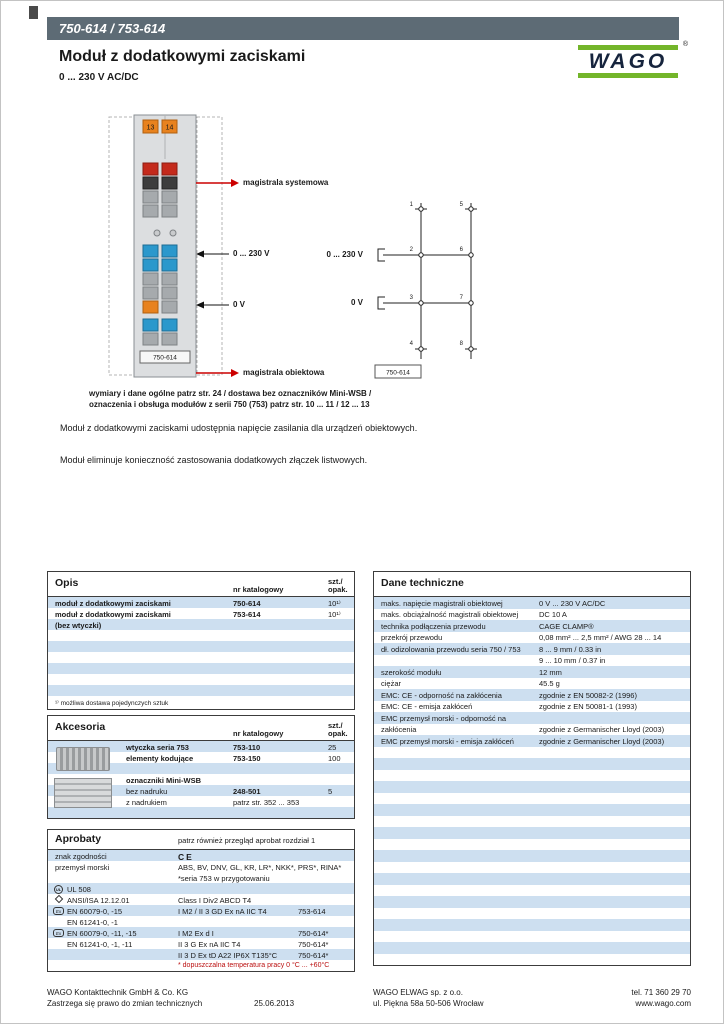  What do you see at coordinates (428, 1003) in the screenshot?
I see `footer-address-right: ul. Piękna 58a 50-506 Wrocław` at bounding box center [428, 1003].